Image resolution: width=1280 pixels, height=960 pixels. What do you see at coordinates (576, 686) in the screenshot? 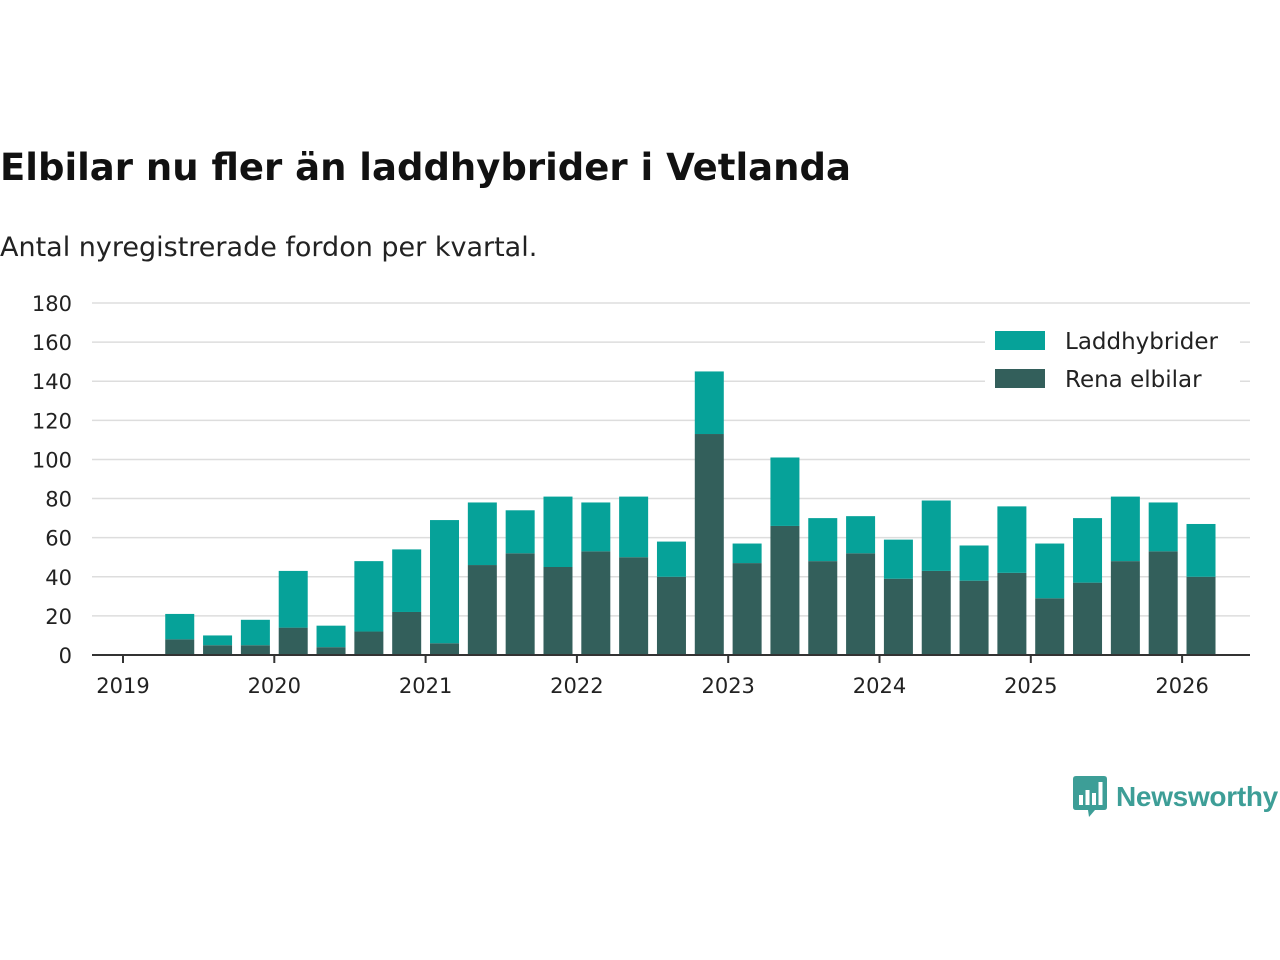
I see `x-tick-label: 2022` at bounding box center [576, 686].